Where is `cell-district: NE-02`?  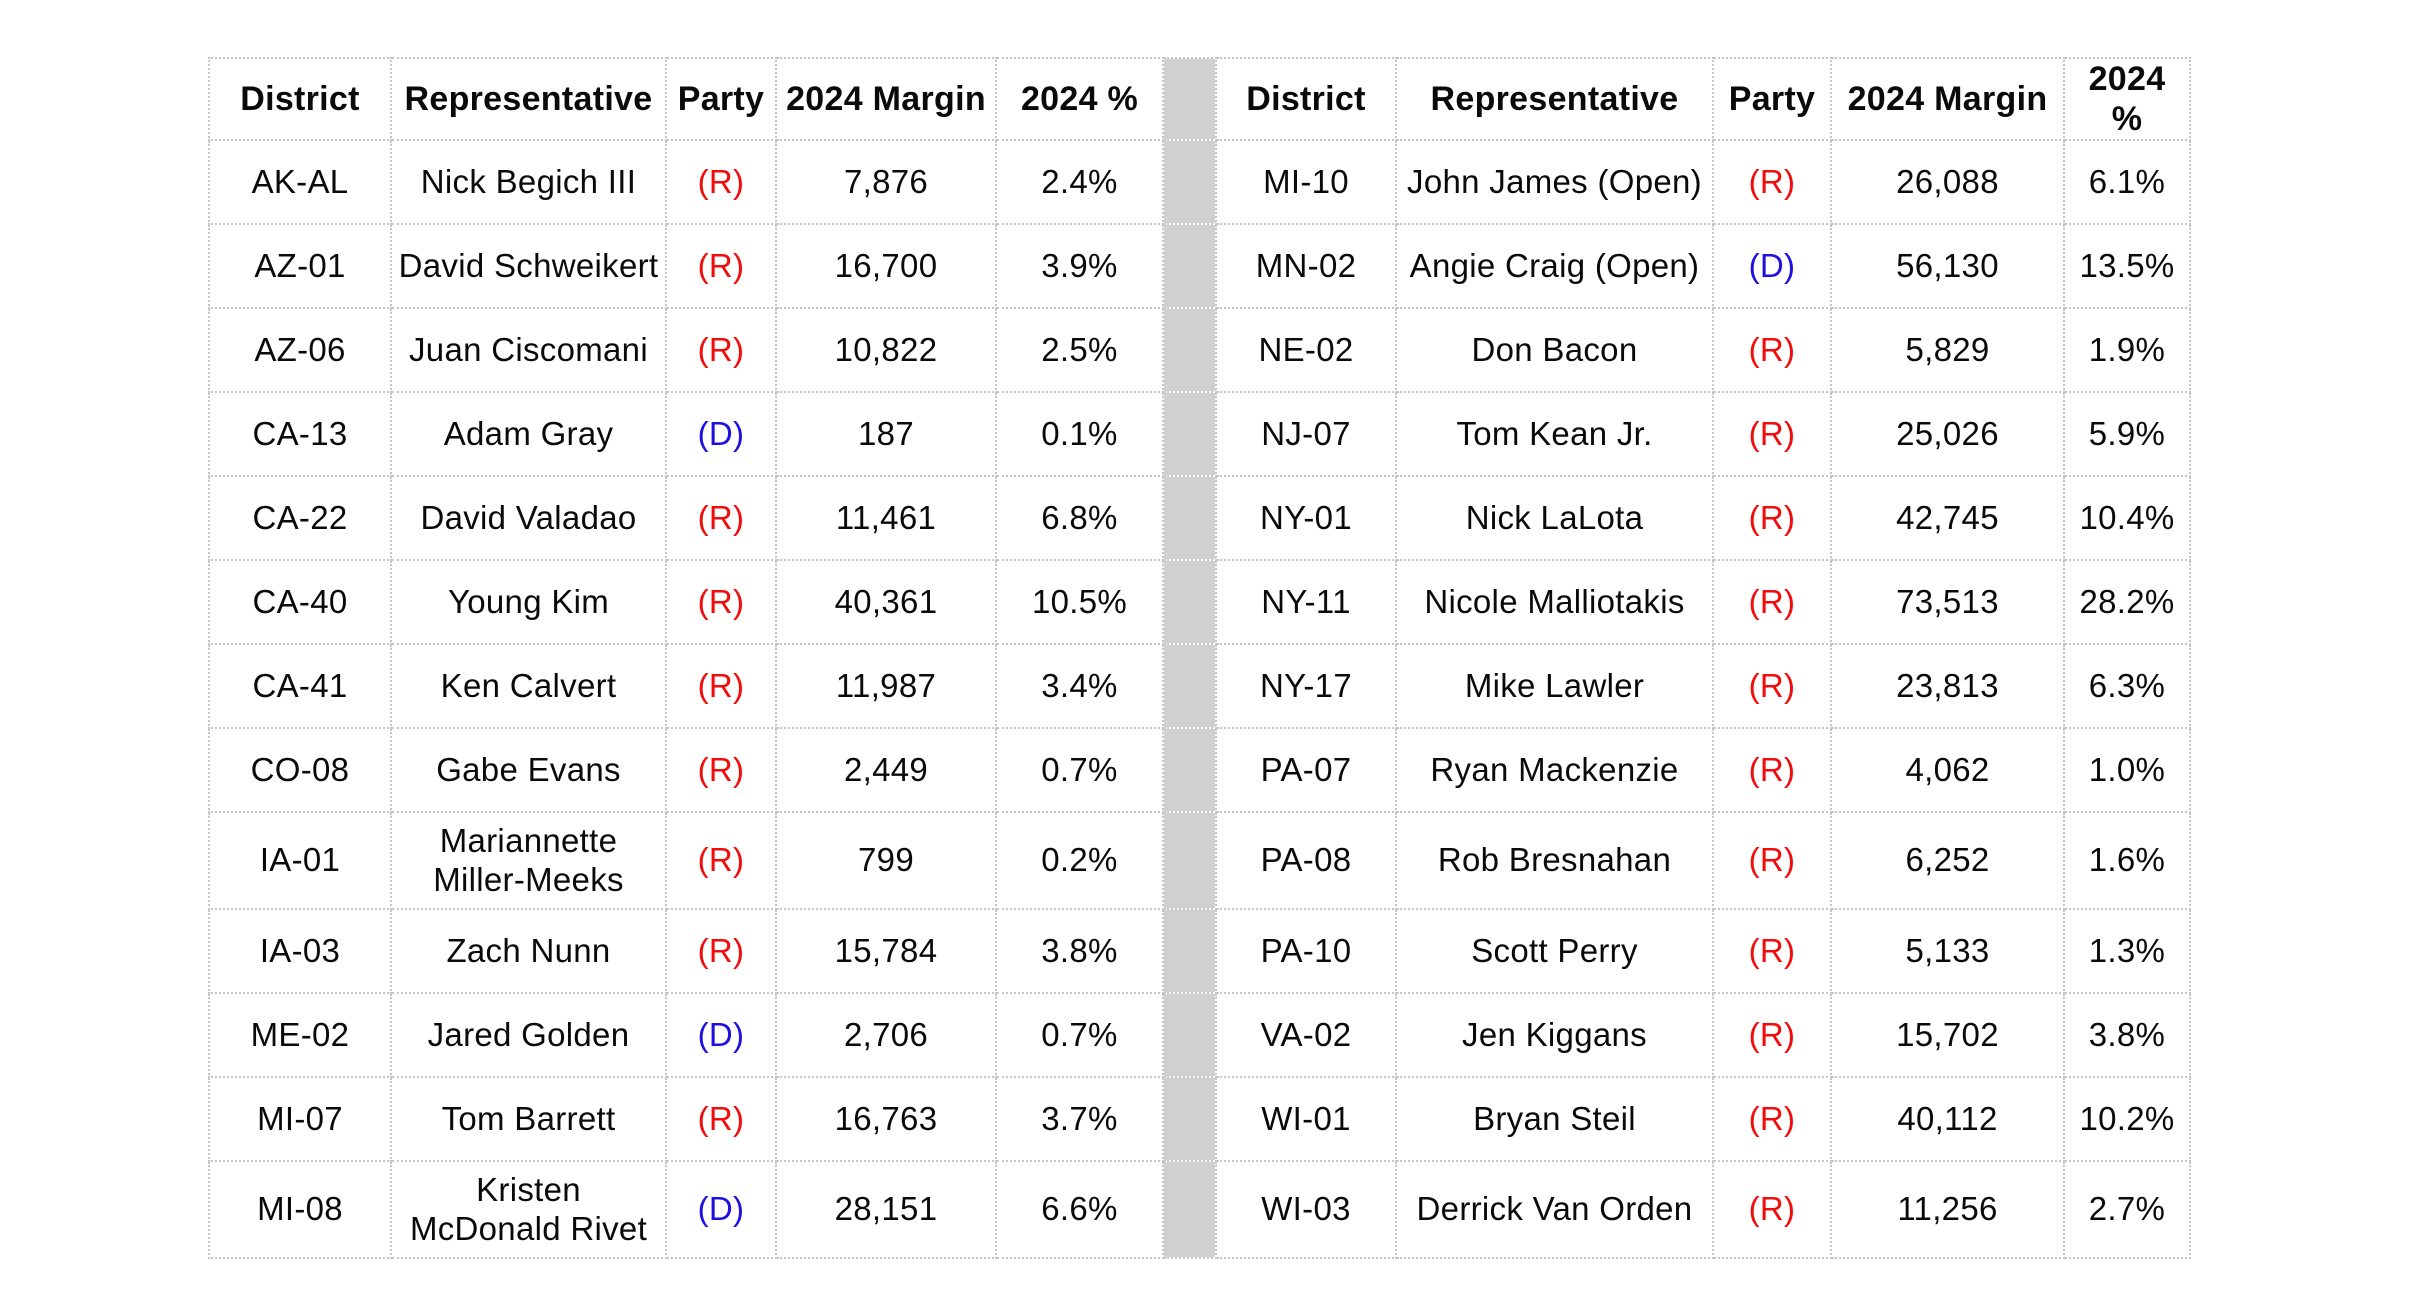 cell-district: NE-02 is located at coordinates (1306, 350).